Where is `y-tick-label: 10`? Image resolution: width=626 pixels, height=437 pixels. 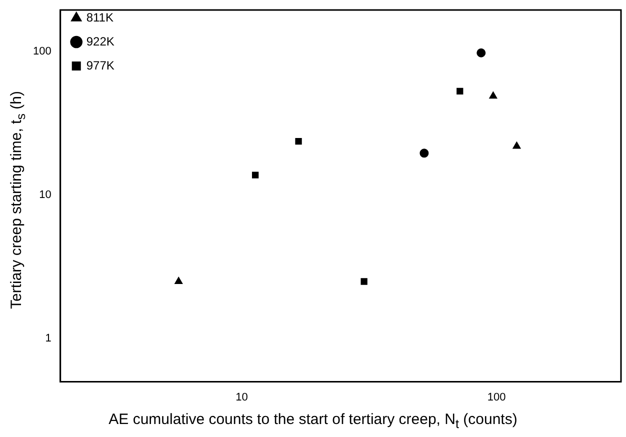 y-tick-label: 10 is located at coordinates (45, 195).